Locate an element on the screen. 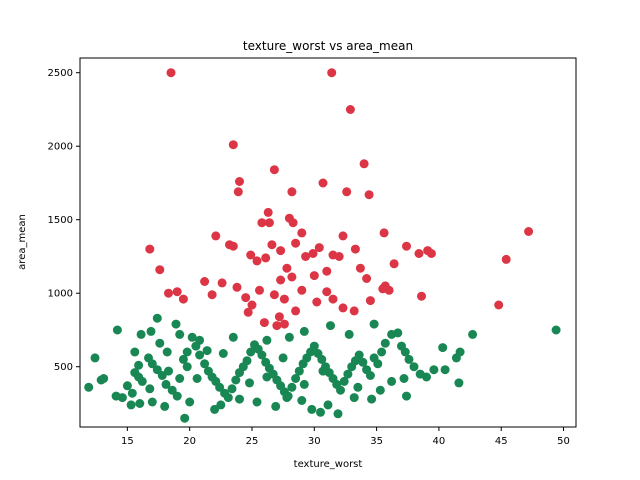  y-tick-label: 1000 is located at coordinates (60, 294).